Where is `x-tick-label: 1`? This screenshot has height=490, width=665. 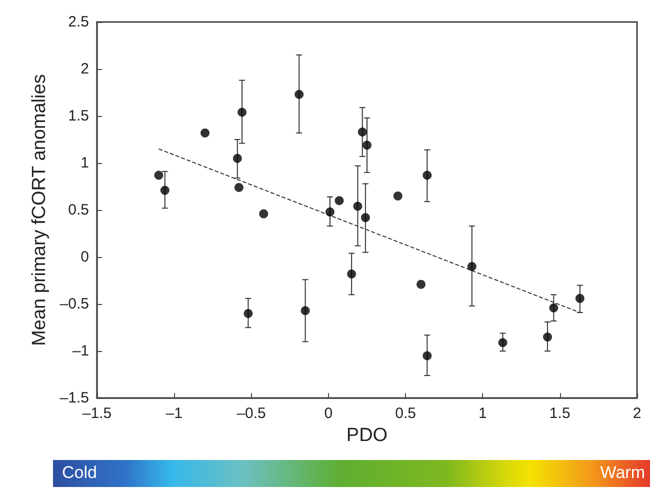 x-tick-label: 1 is located at coordinates (482, 413).